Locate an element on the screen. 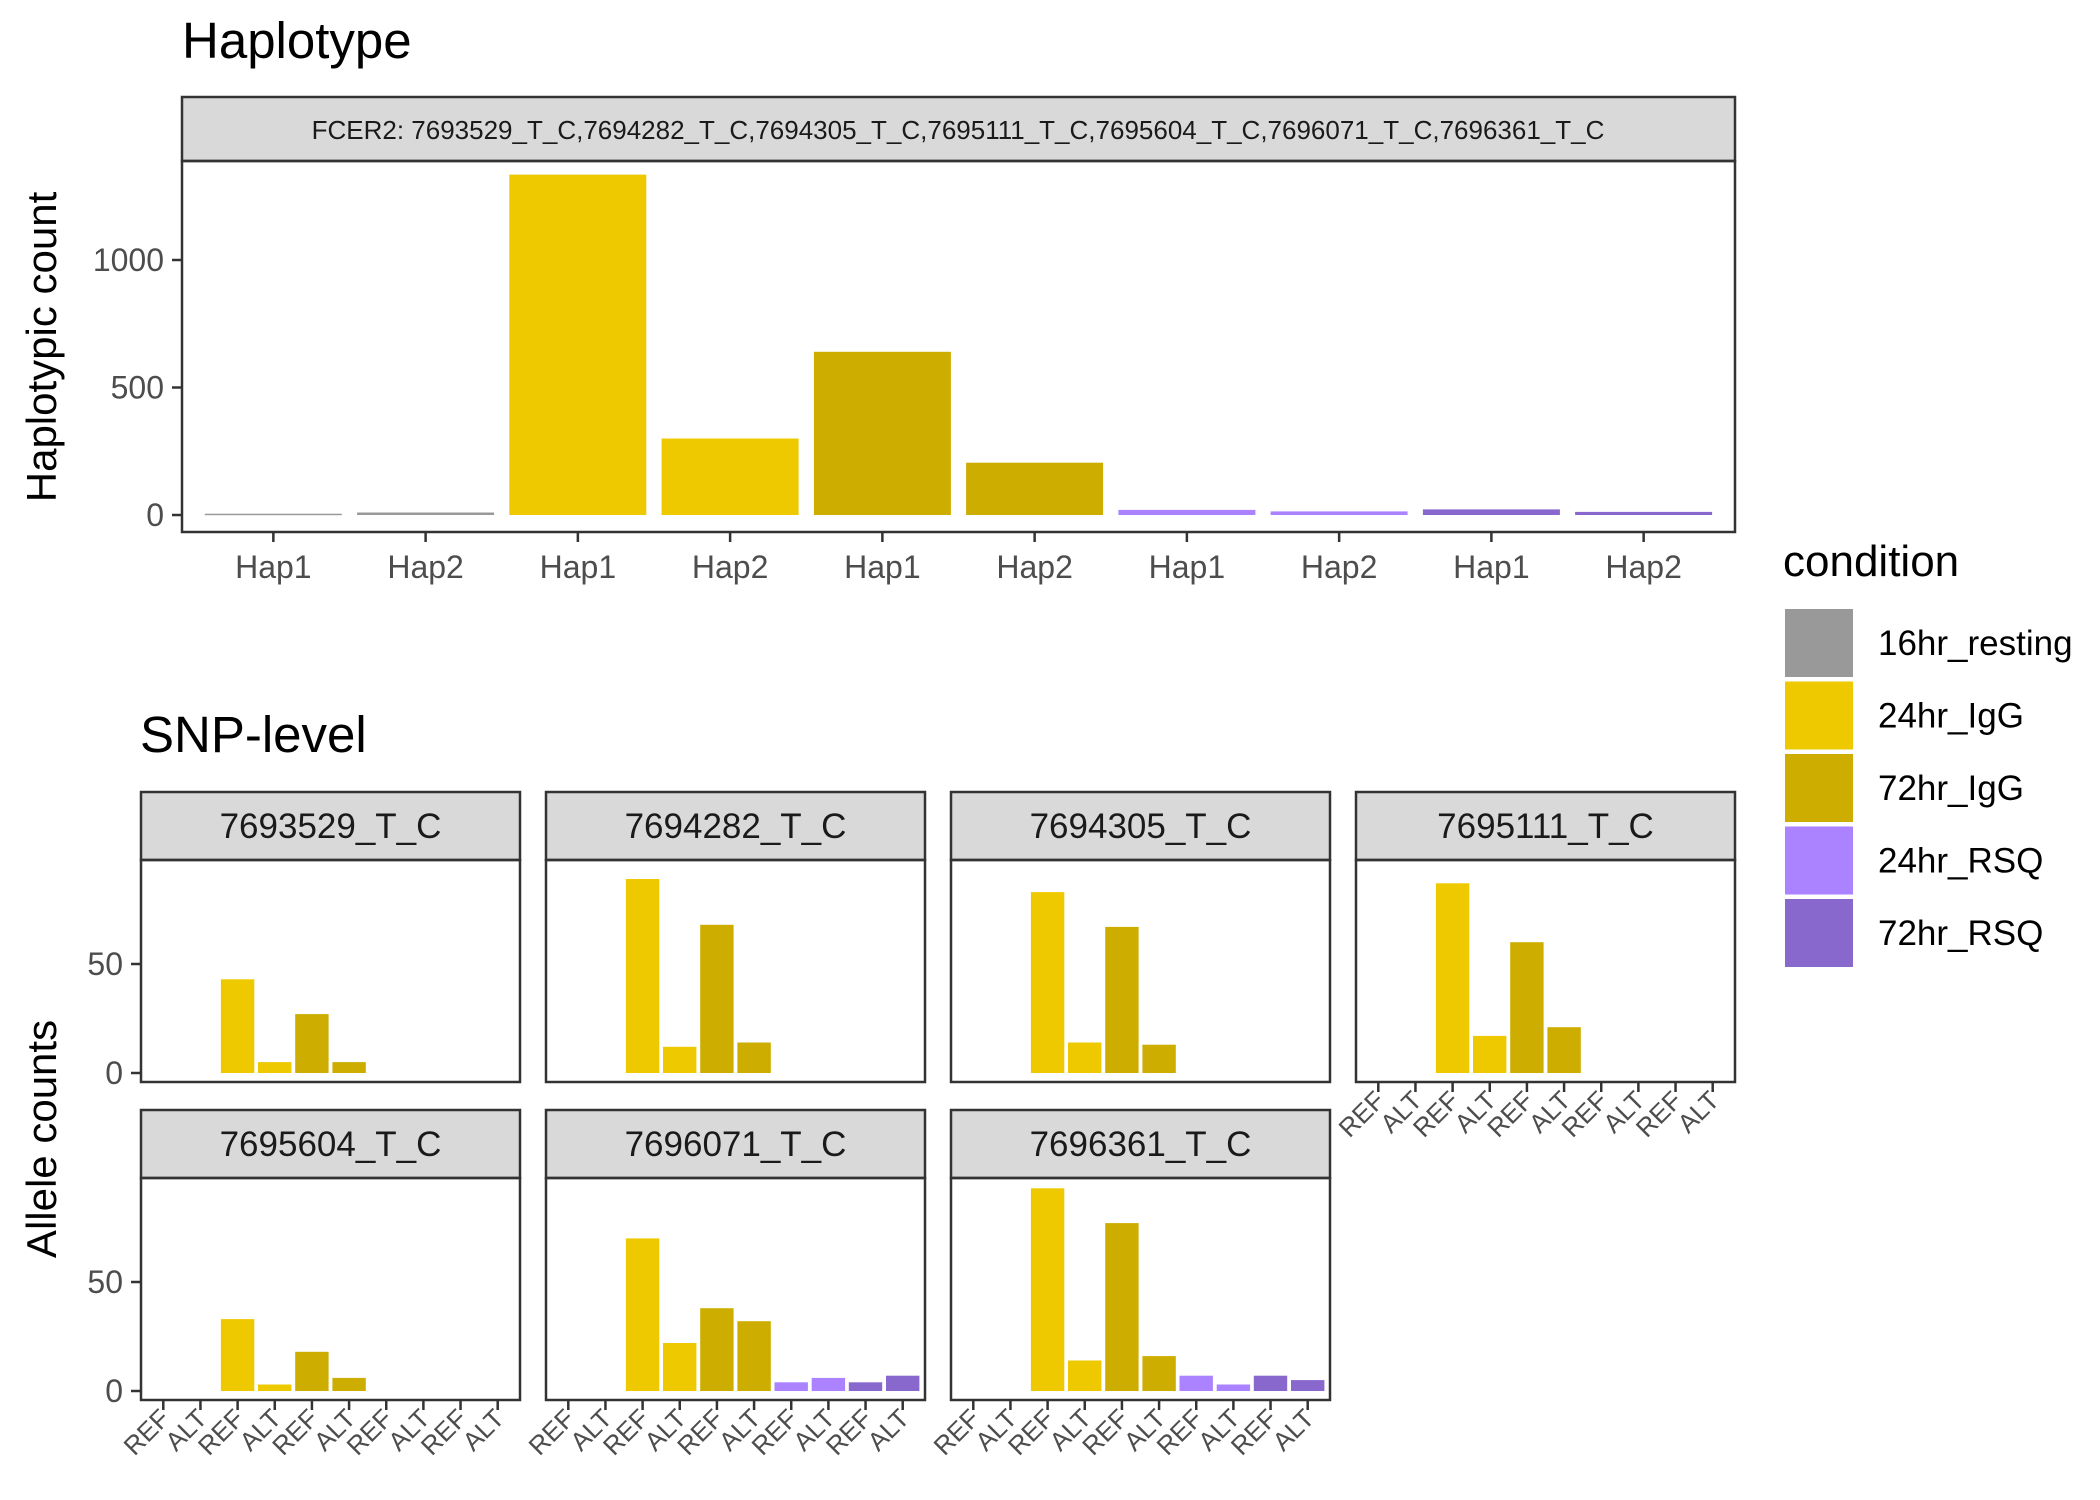  haplotype-bar-24hr-rsq-hap2 is located at coordinates (1339, 513).